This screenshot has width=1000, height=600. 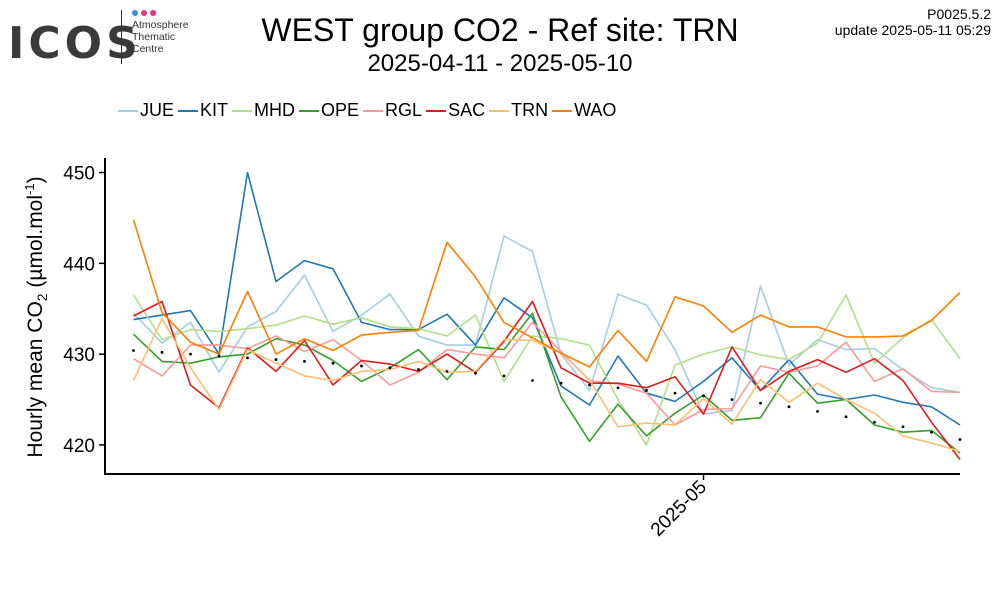 I want to click on logo-dots, so click(x=144, y=13).